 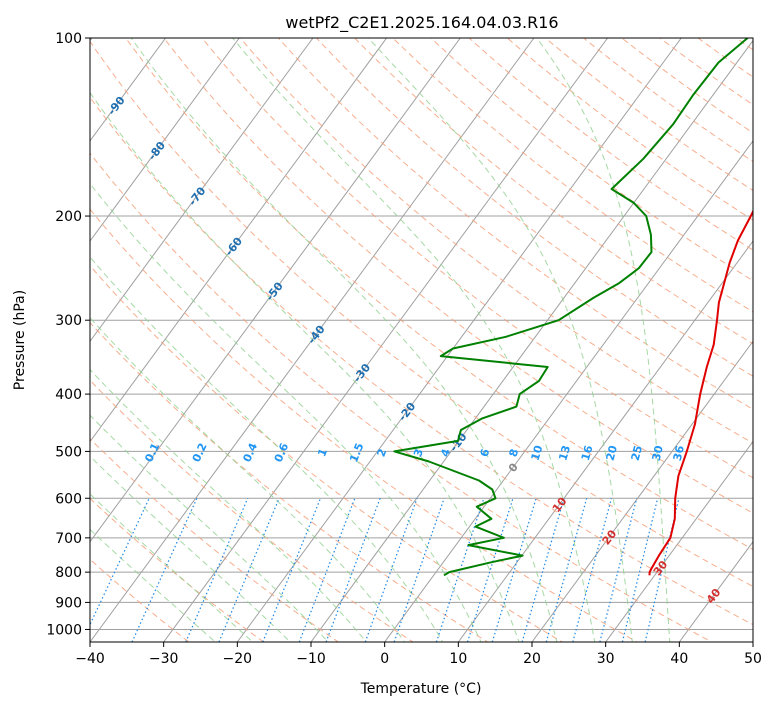 What do you see at coordinates (68, 499) in the screenshot?
I see `y-tick-label: 600` at bounding box center [68, 499].